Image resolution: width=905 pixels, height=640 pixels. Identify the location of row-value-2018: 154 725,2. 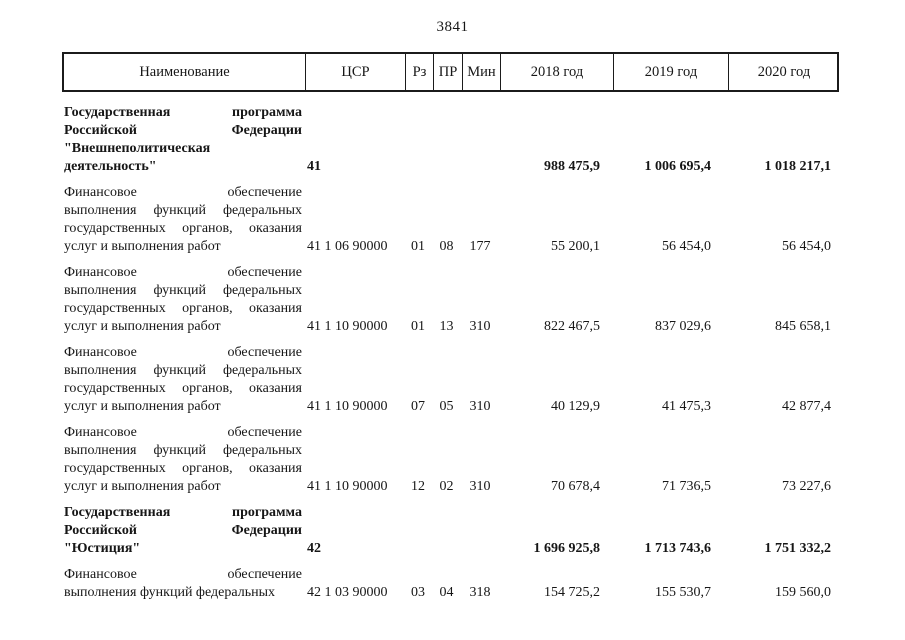
(572, 592).